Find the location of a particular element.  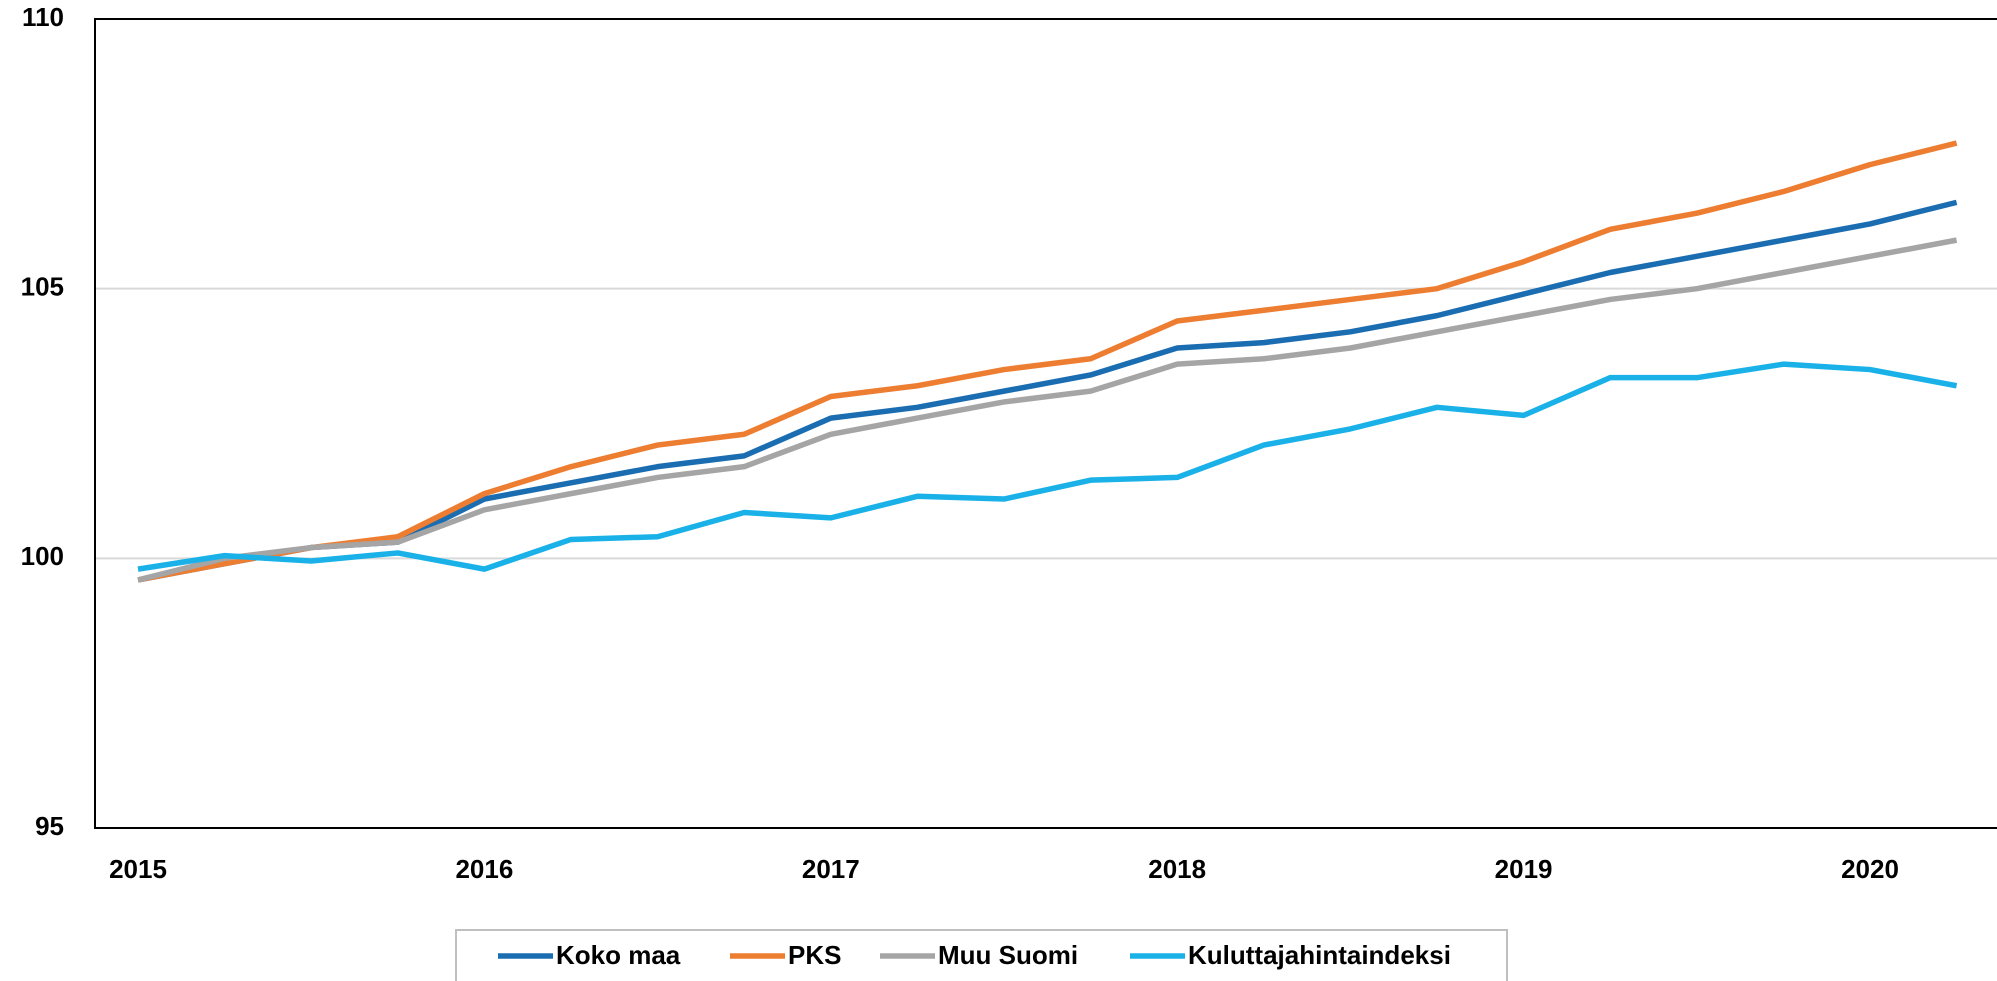

y-tick-label: 95 is located at coordinates (49, 826).